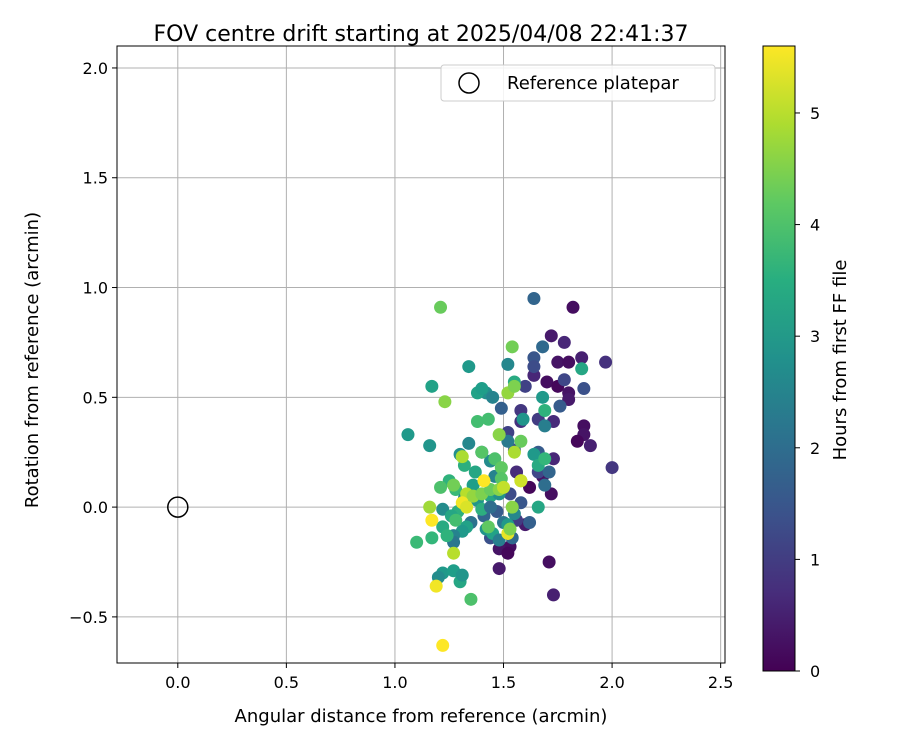 This screenshot has width=900, height=750. What do you see at coordinates (815, 336) in the screenshot?
I see `colorbar-tick-label: 3` at bounding box center [815, 336].